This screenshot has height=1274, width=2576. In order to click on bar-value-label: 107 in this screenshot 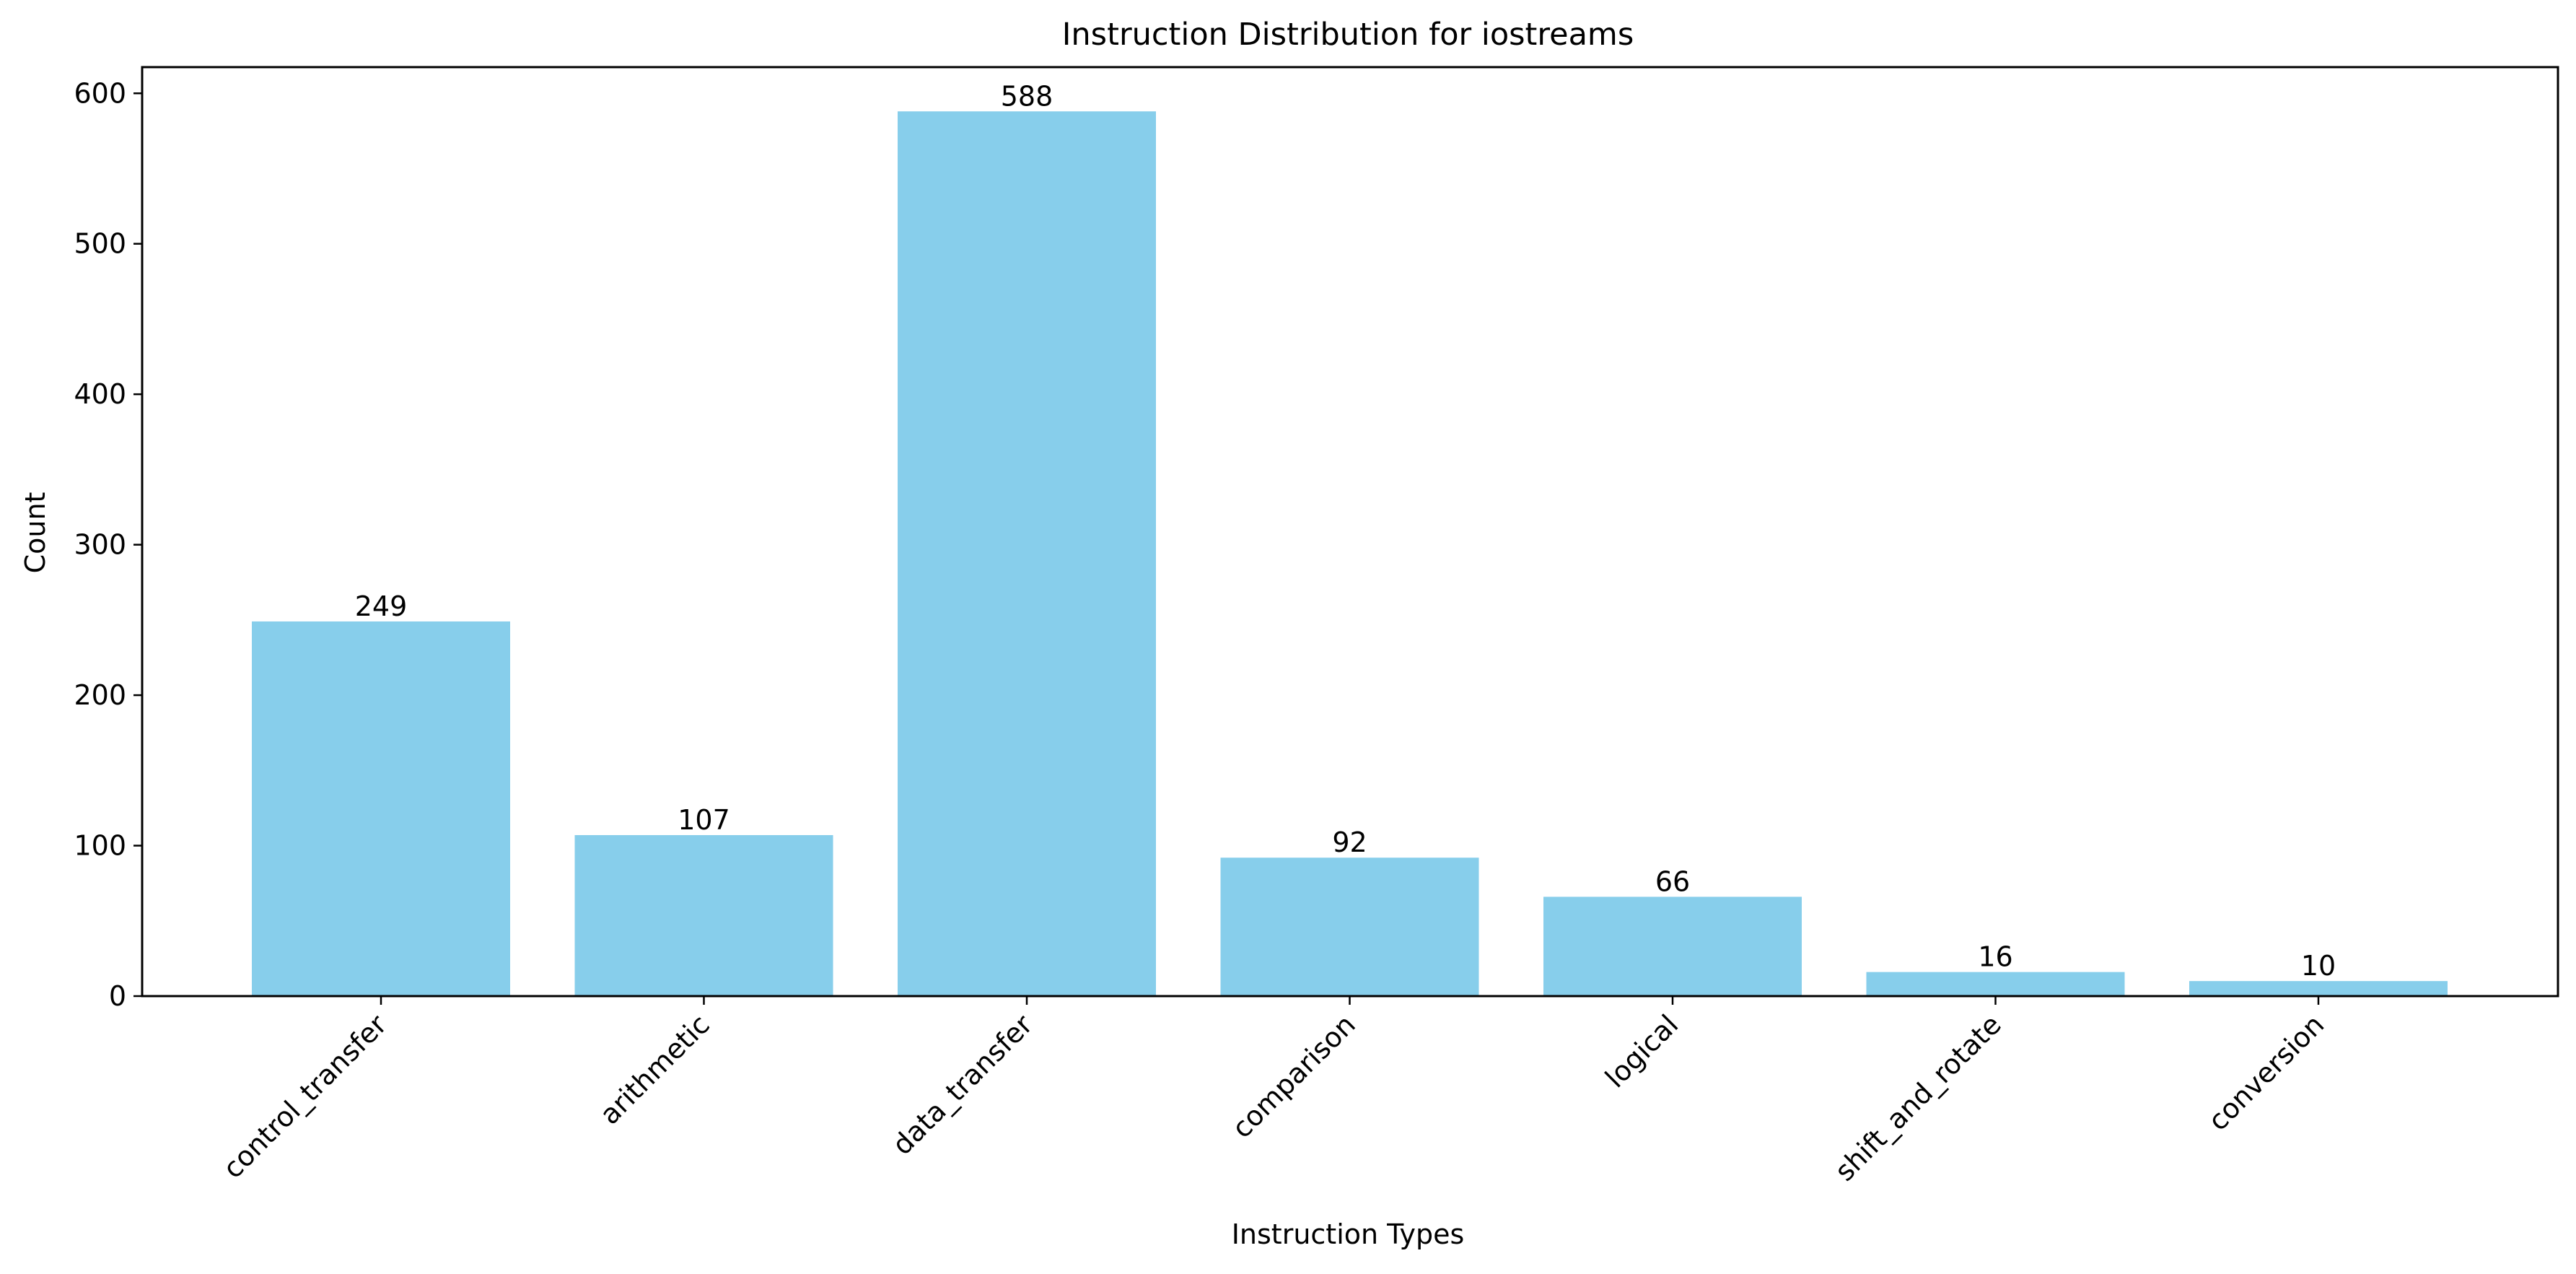, I will do `click(704, 820)`.